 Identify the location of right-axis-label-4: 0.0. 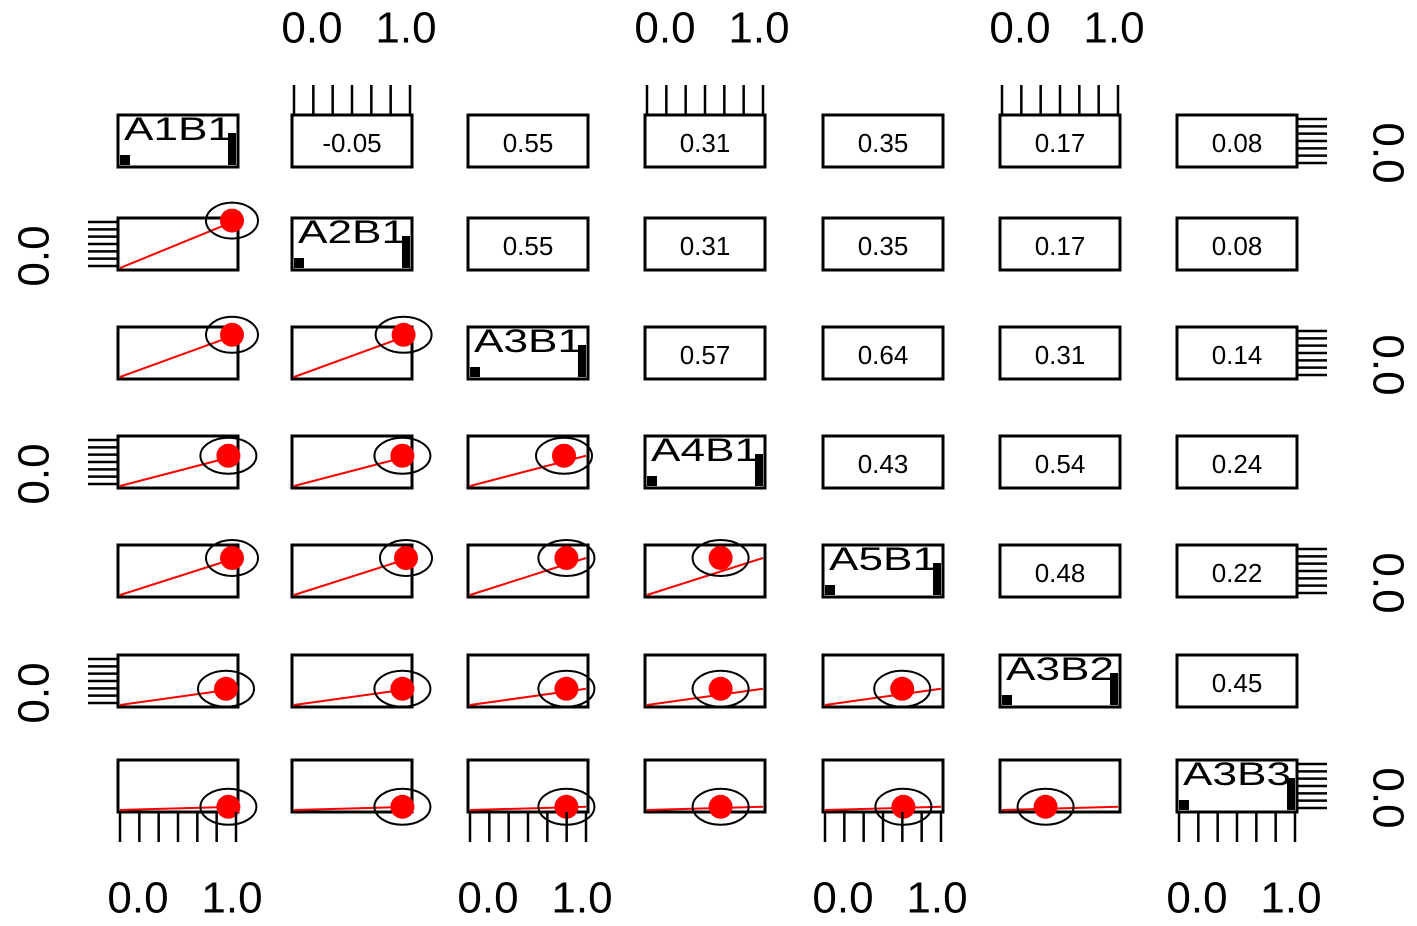
(1388, 582).